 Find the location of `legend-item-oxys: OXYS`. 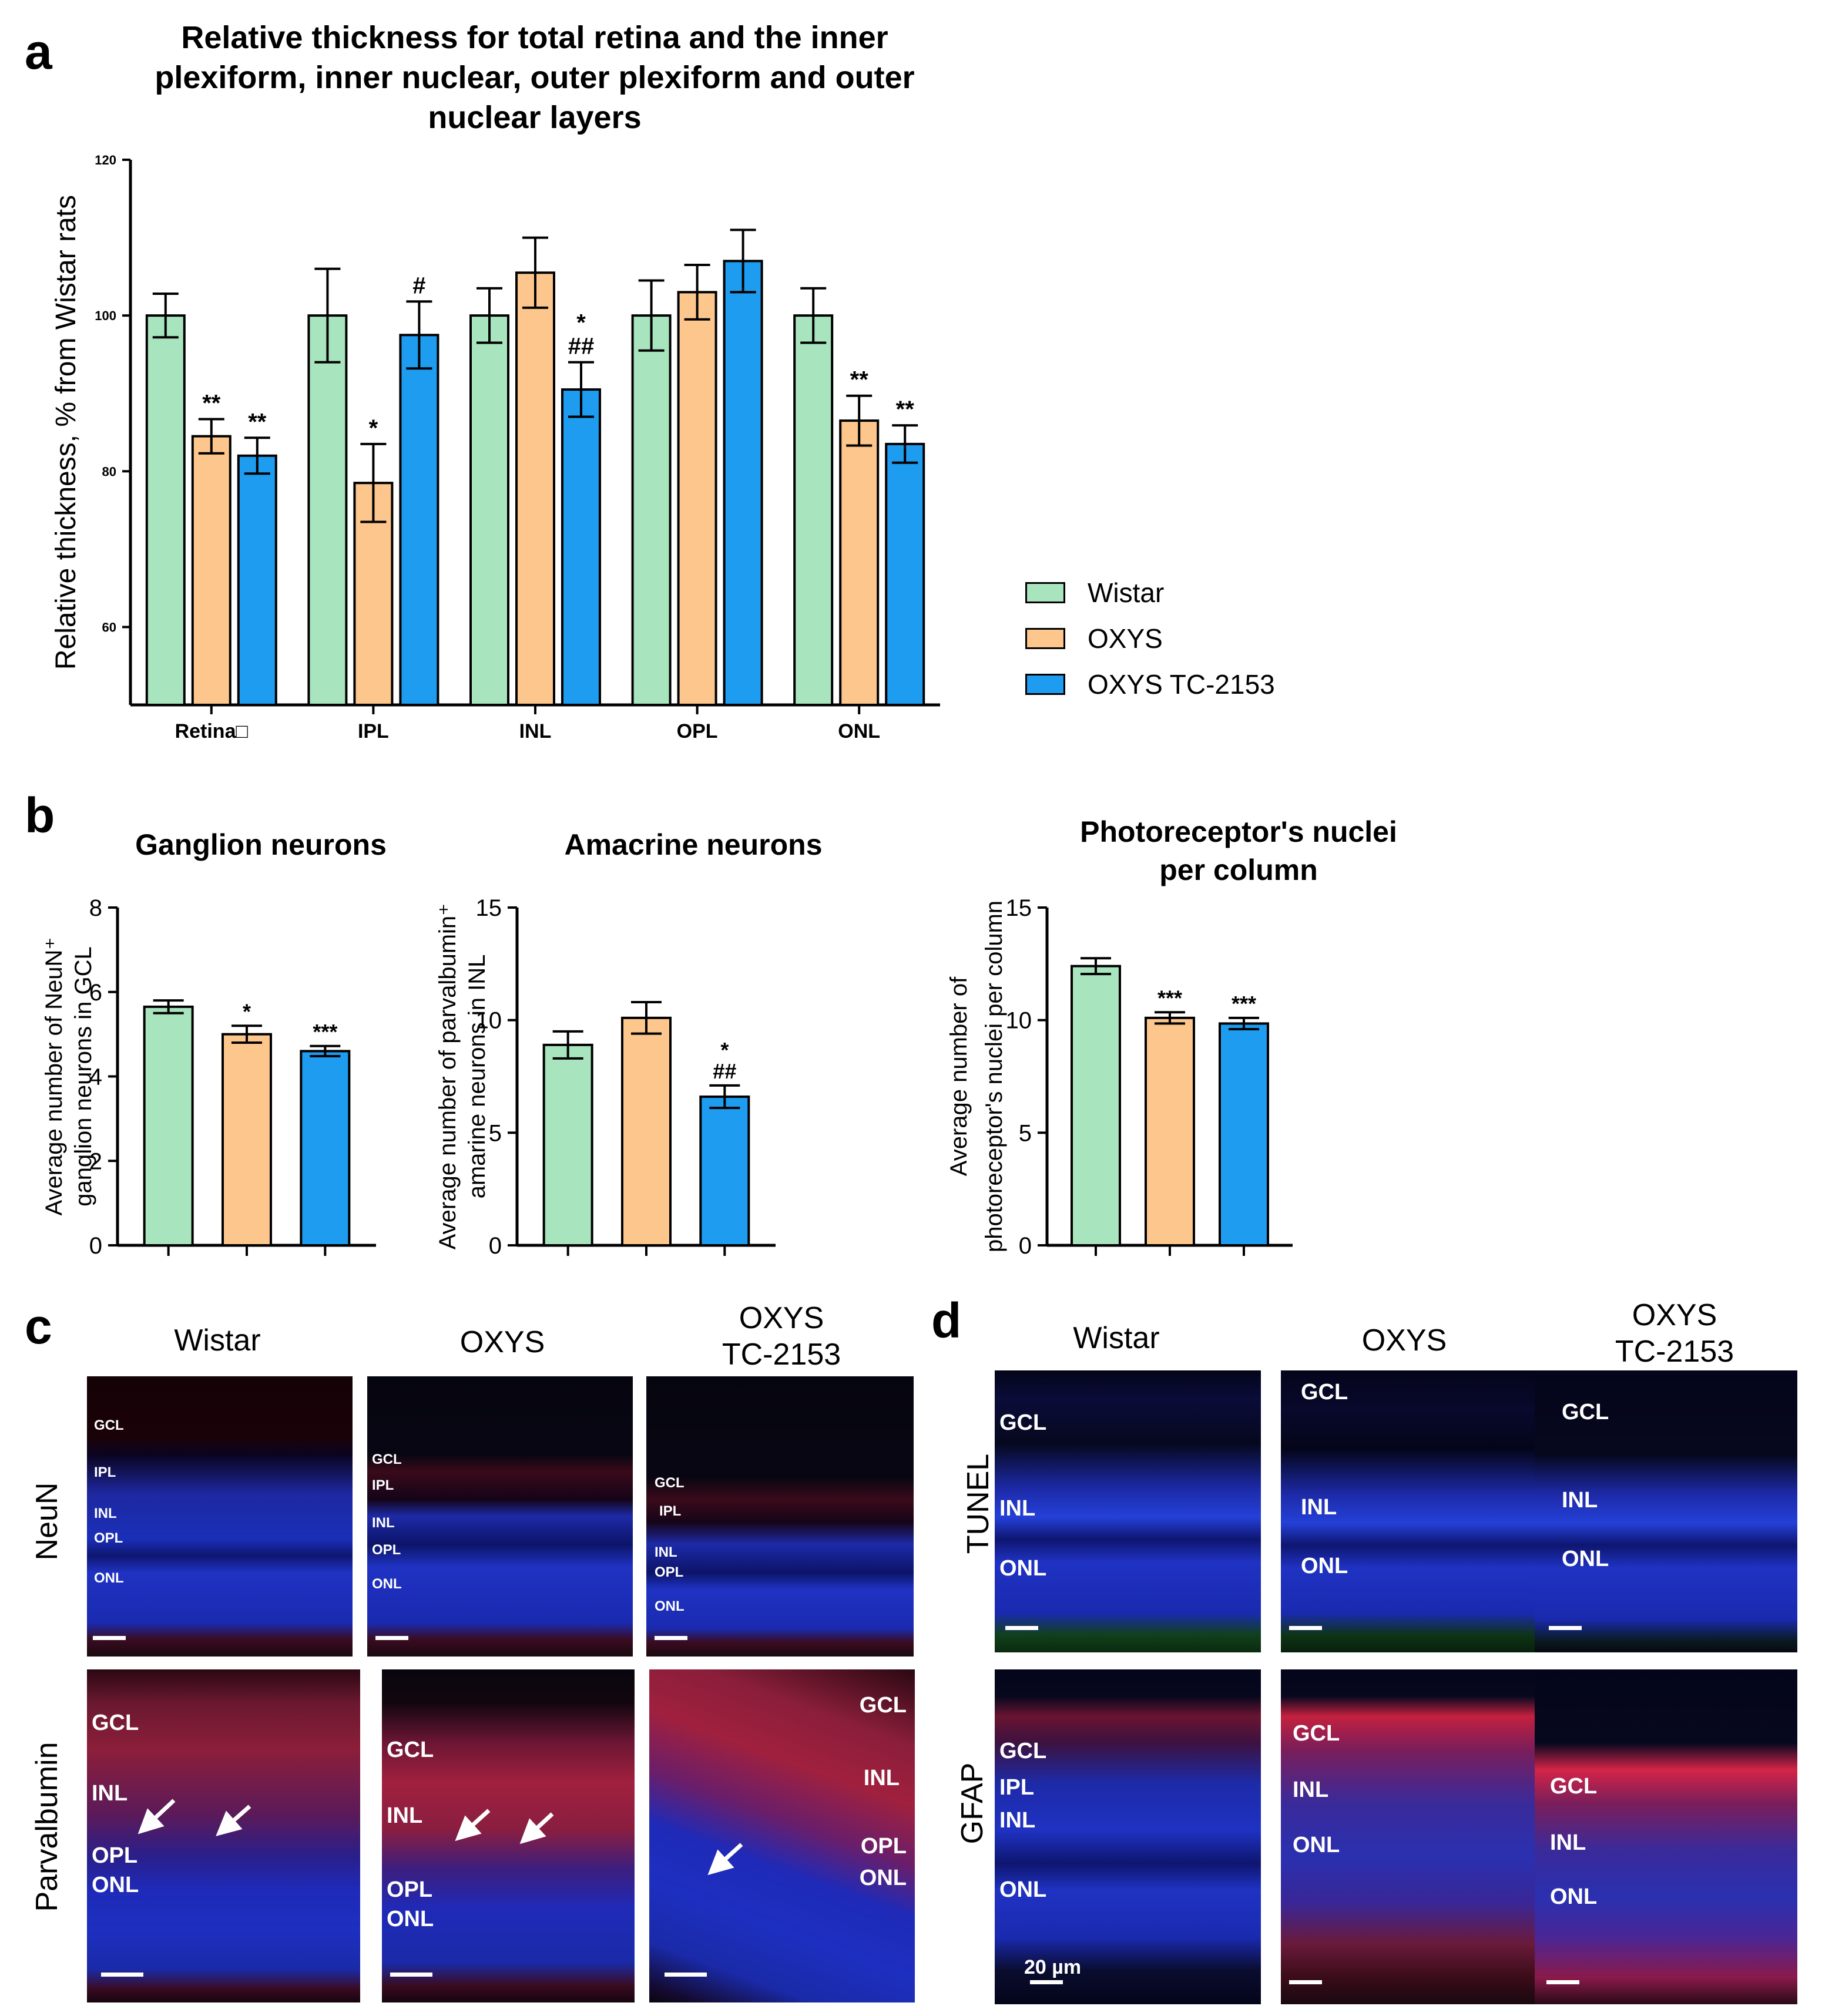

legend-item-oxys: OXYS is located at coordinates (1150, 638).